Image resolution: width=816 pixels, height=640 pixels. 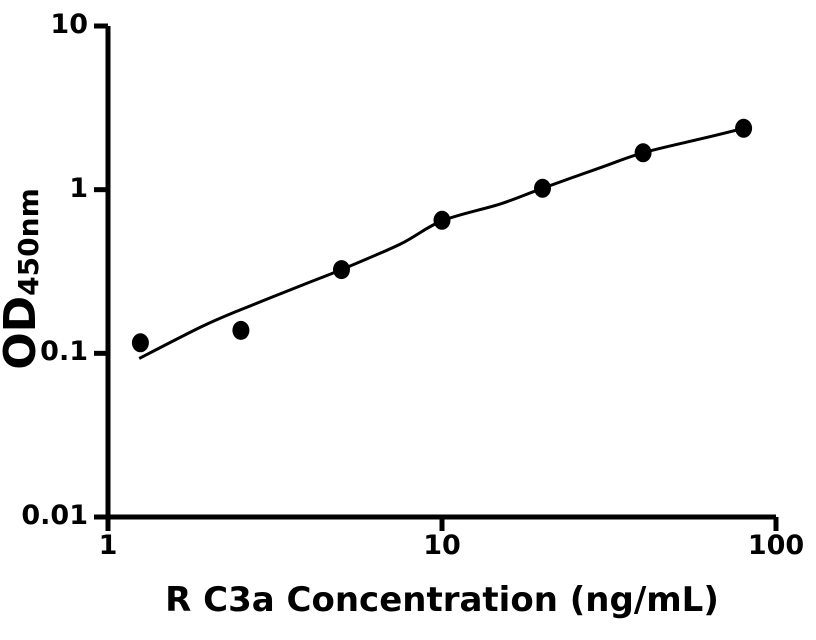 What do you see at coordinates (54, 515) in the screenshot?
I see `y-tick-label: 0.01` at bounding box center [54, 515].